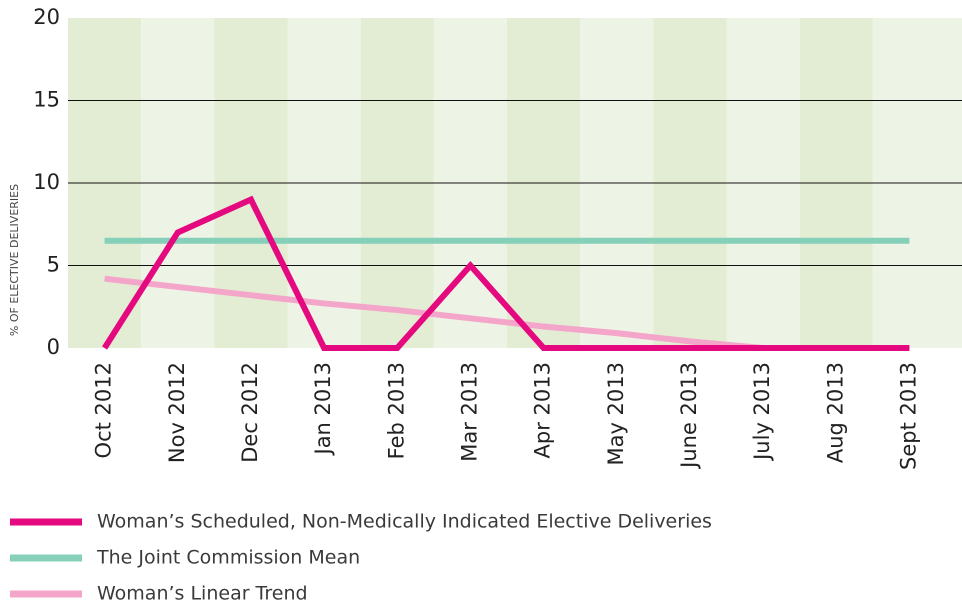  I want to click on legend-label: The Joint Commission Mean, so click(228, 558).